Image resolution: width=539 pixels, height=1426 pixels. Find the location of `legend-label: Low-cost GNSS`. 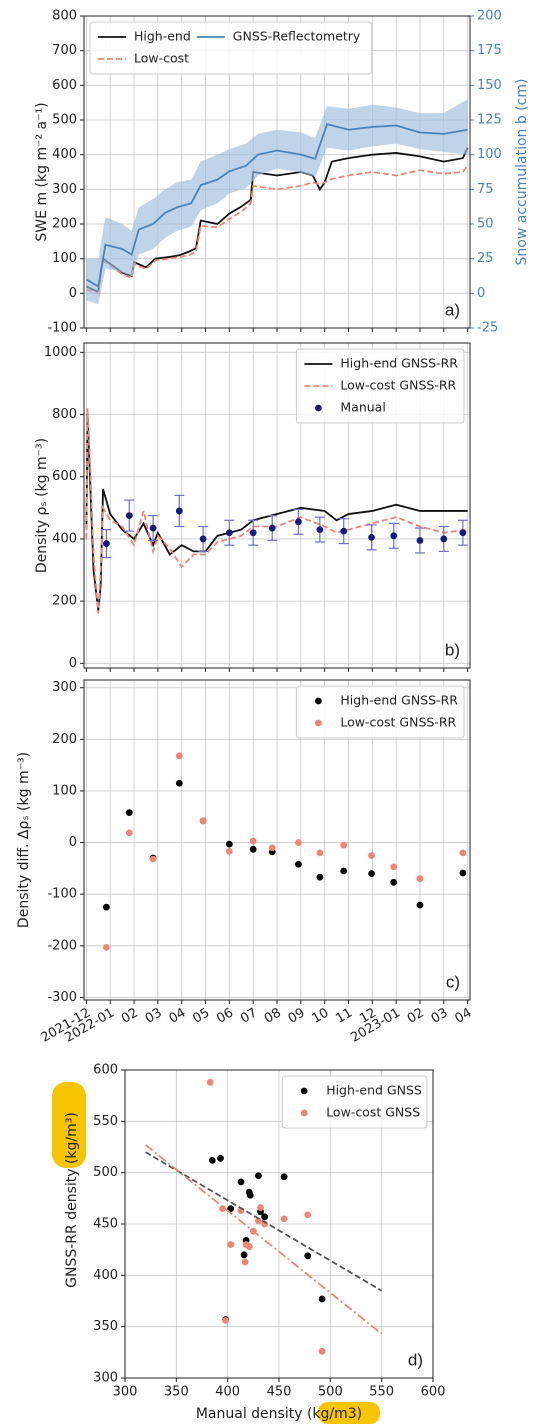

legend-label: Low-cost GNSS is located at coordinates (373, 1112).